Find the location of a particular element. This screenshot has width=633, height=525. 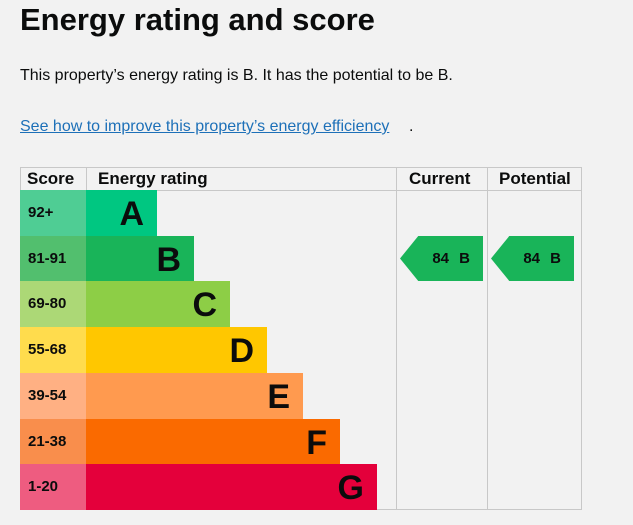

band-score-g: 1-20 is located at coordinates (53, 487).